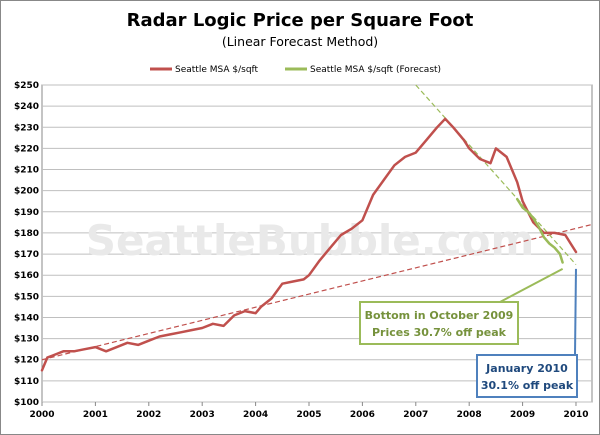  What do you see at coordinates (41, 415) in the screenshot?
I see `x-tick-label: 2000` at bounding box center [41, 415].